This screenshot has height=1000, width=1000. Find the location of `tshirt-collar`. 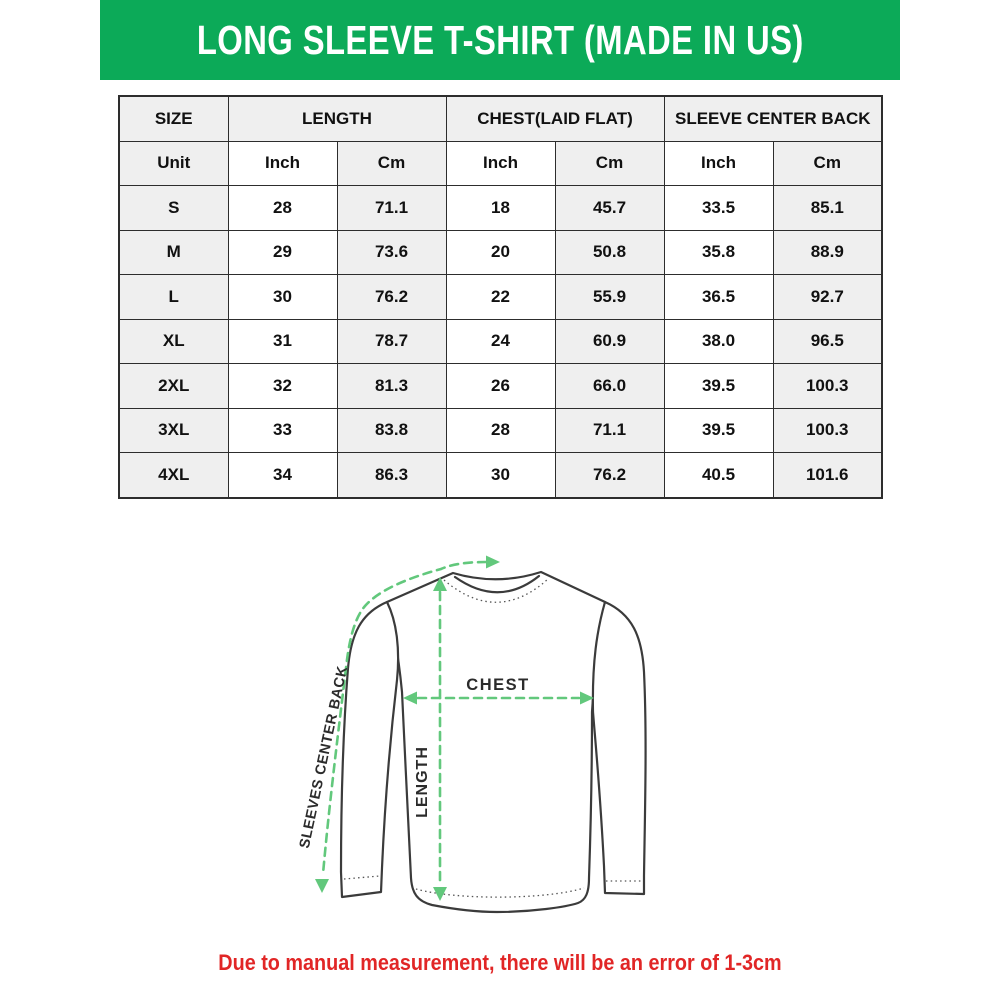

tshirt-collar is located at coordinates (497, 584).